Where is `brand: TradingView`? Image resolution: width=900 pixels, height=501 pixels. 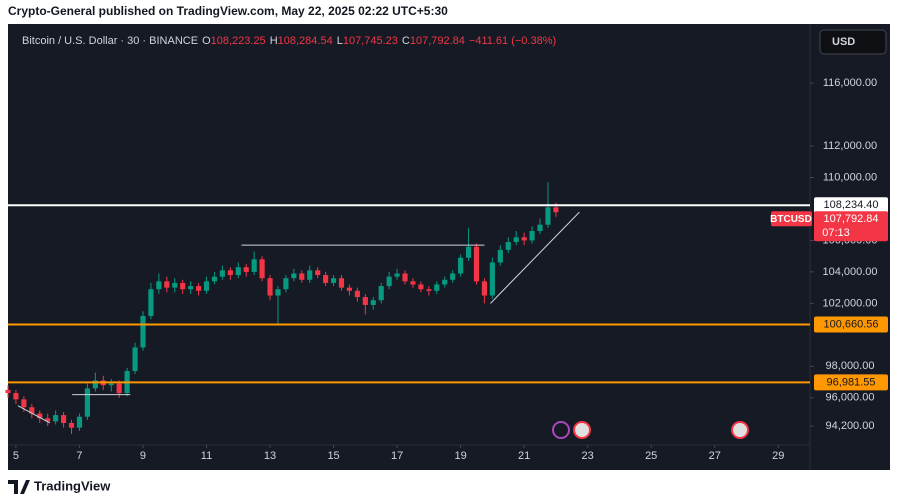
brand: TradingView is located at coordinates (72, 485).